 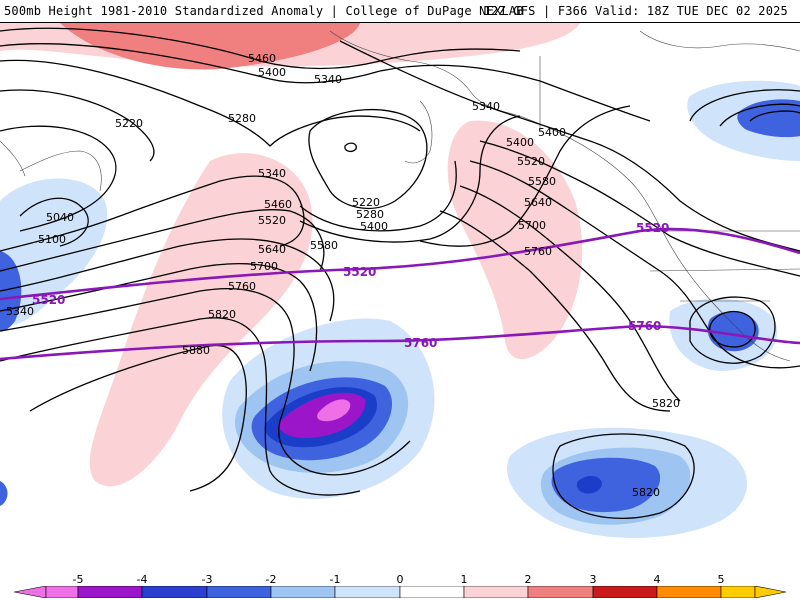 I want to click on colorbar-tick-label: 5, so click(x=721, y=579).